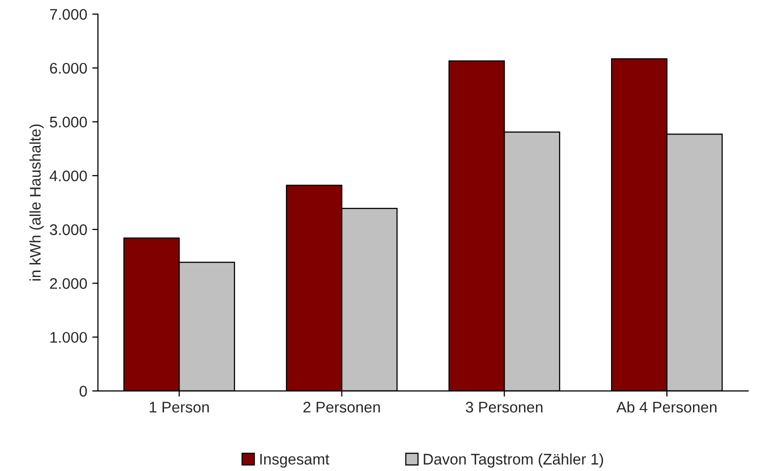  What do you see at coordinates (83, 391) in the screenshot?
I see `y-tick-label: 0` at bounding box center [83, 391].